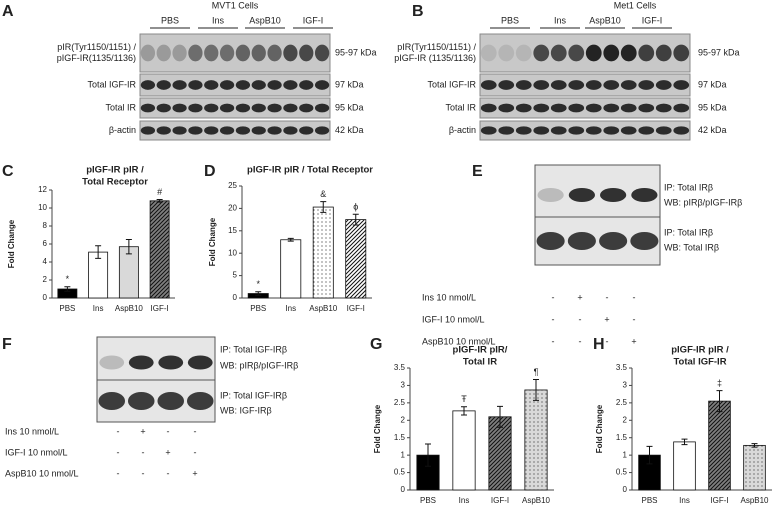 The width and height of the screenshot is (777, 516). Describe the element at coordinates (115, 170) in the screenshot. I see `chart-title: pIGF-IR pIR /` at that location.